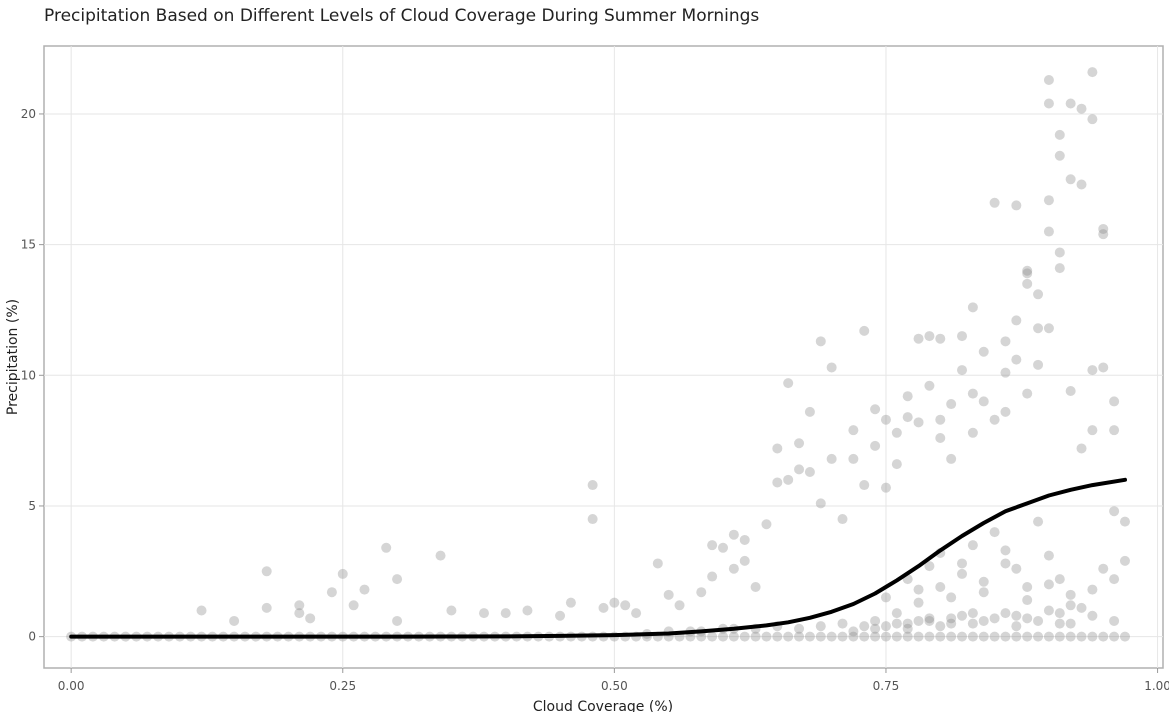  Describe the element at coordinates (71, 686) in the screenshot. I see `x-tick-label: 0.00` at that location.